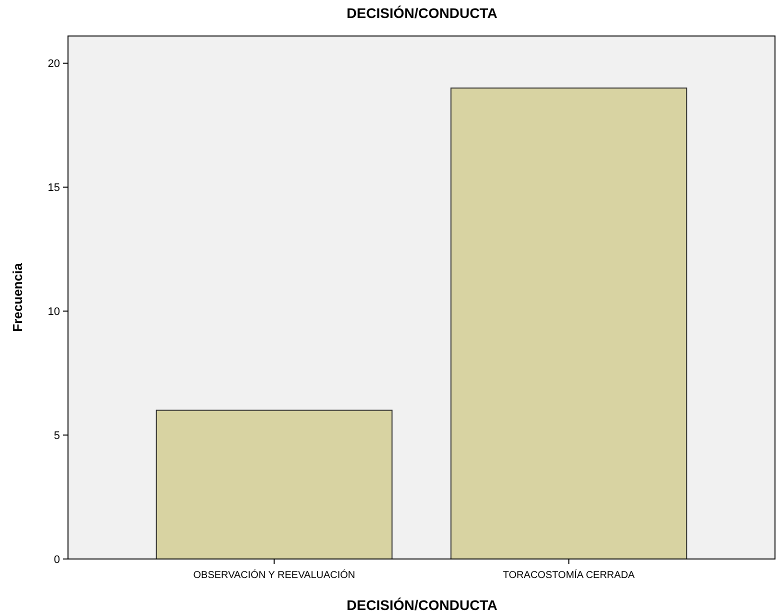 This screenshot has height=616, width=776. What do you see at coordinates (54, 64) in the screenshot?
I see `y-tick-label: 20` at bounding box center [54, 64].